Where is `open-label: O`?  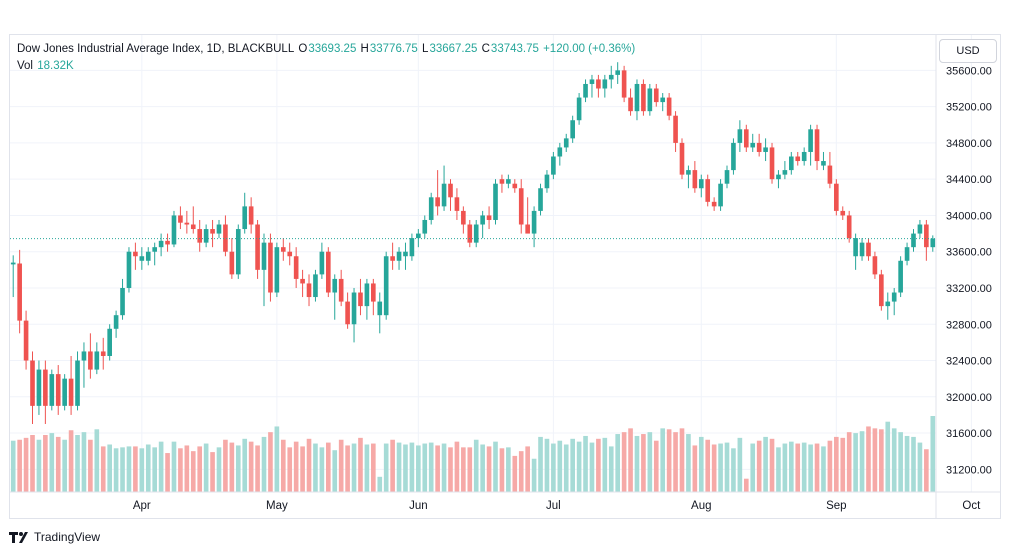 open-label: O is located at coordinates (303, 49).